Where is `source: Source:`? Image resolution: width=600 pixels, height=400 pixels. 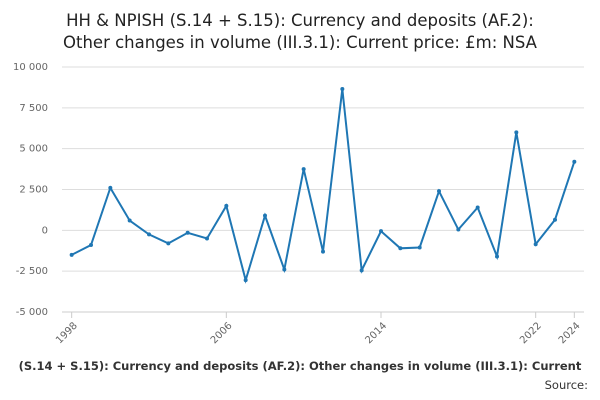 source: Source: is located at coordinates (566, 385).